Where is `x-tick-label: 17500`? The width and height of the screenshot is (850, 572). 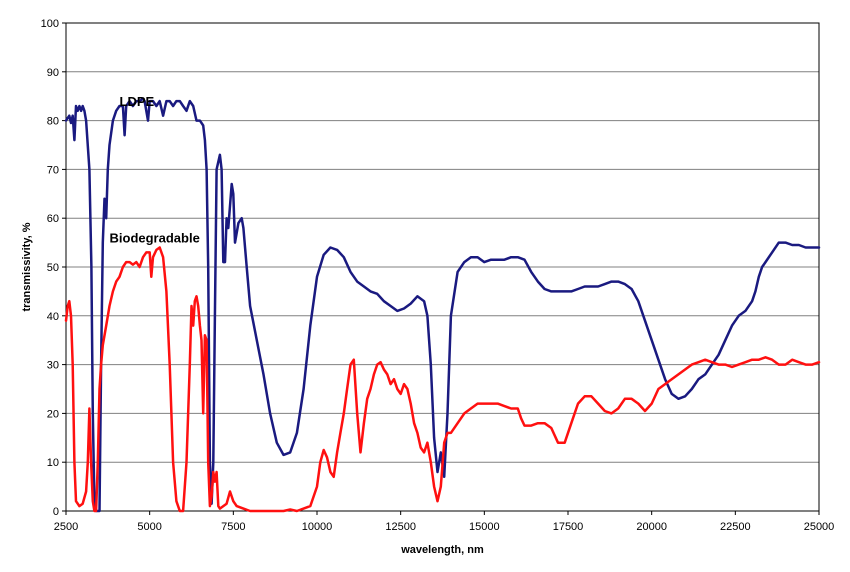
x-tick-label: 17500 is located at coordinates (568, 527).